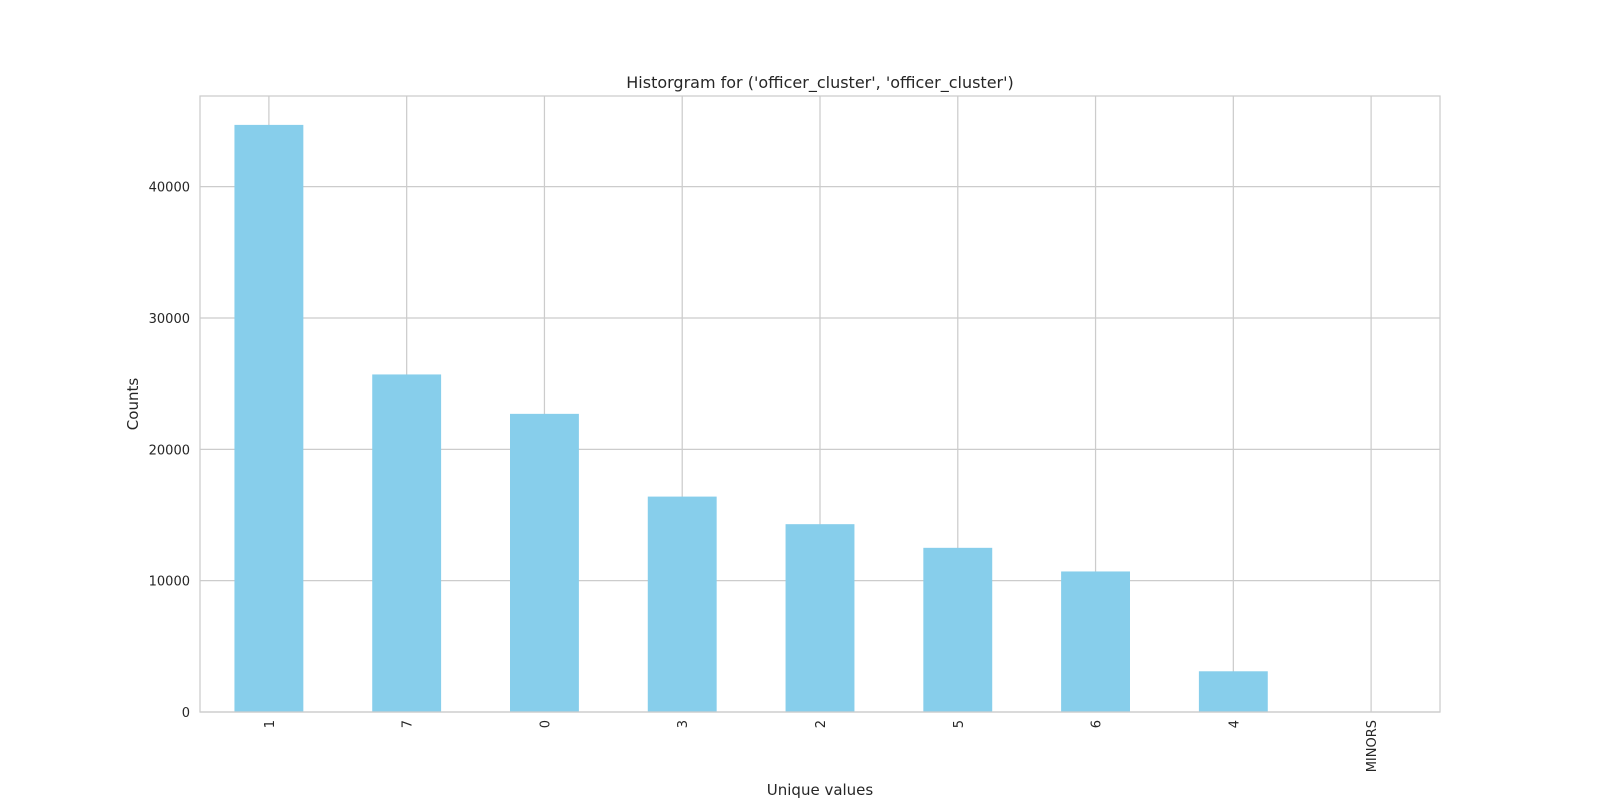 The image size is (1600, 800). What do you see at coordinates (133, 404) in the screenshot?
I see `y-axis-label: Counts` at bounding box center [133, 404].